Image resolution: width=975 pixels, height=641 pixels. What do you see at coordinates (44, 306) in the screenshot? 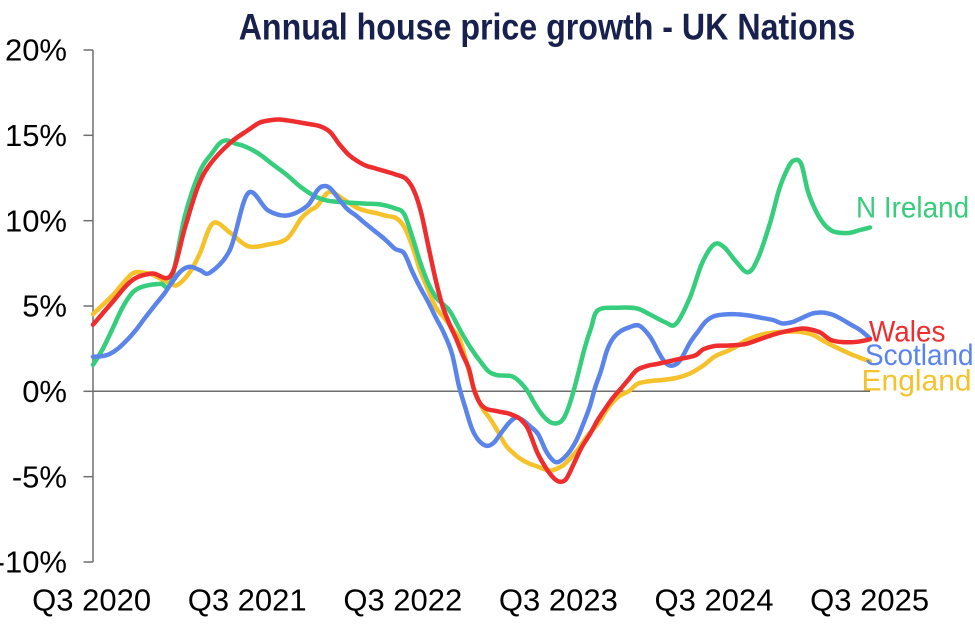
I see `svg-text: 5%` at bounding box center [44, 306].